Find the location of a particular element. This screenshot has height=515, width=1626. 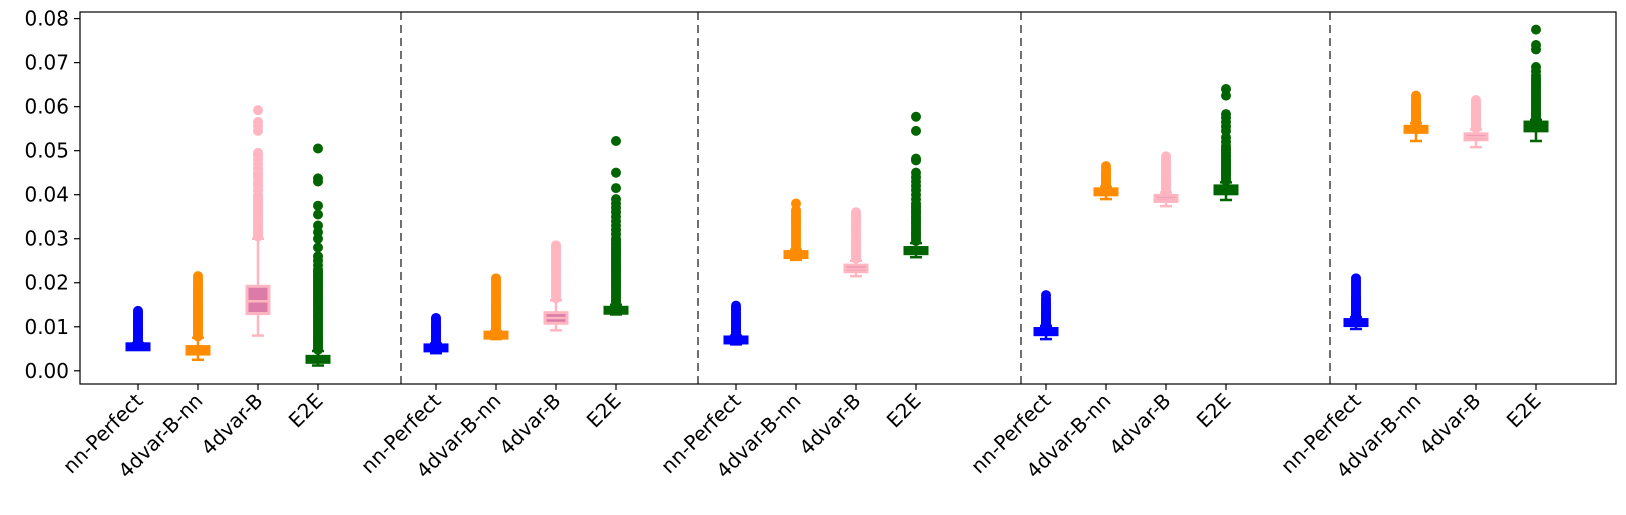

y-tick-label: 0.00 is located at coordinates (46, 371).